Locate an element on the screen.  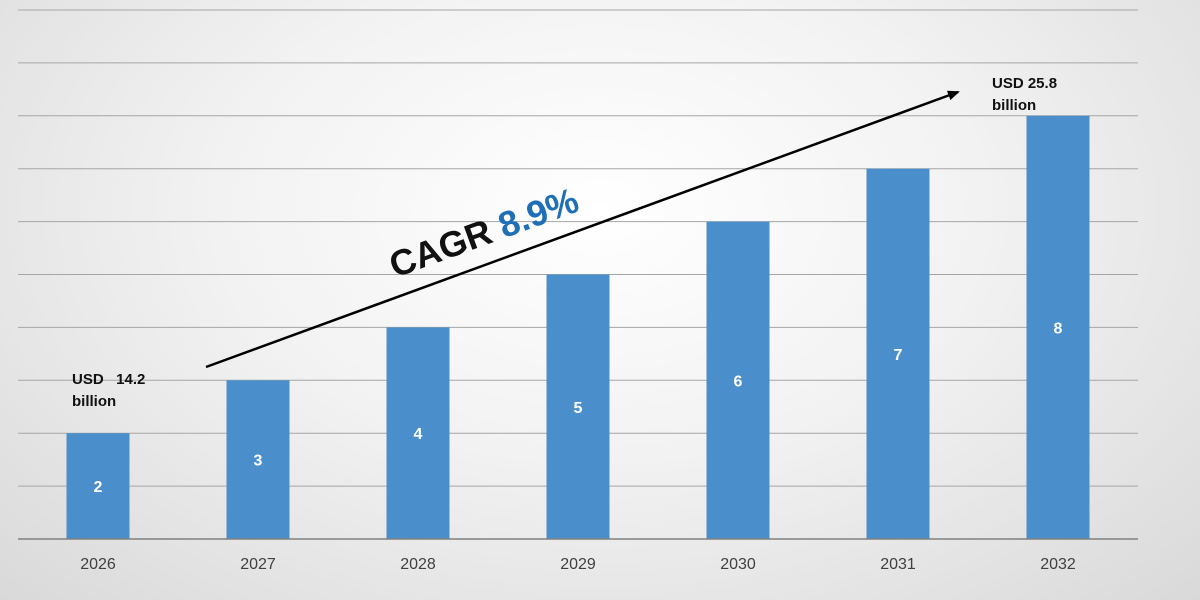
x-tick-2026: 2026 is located at coordinates (98, 564).